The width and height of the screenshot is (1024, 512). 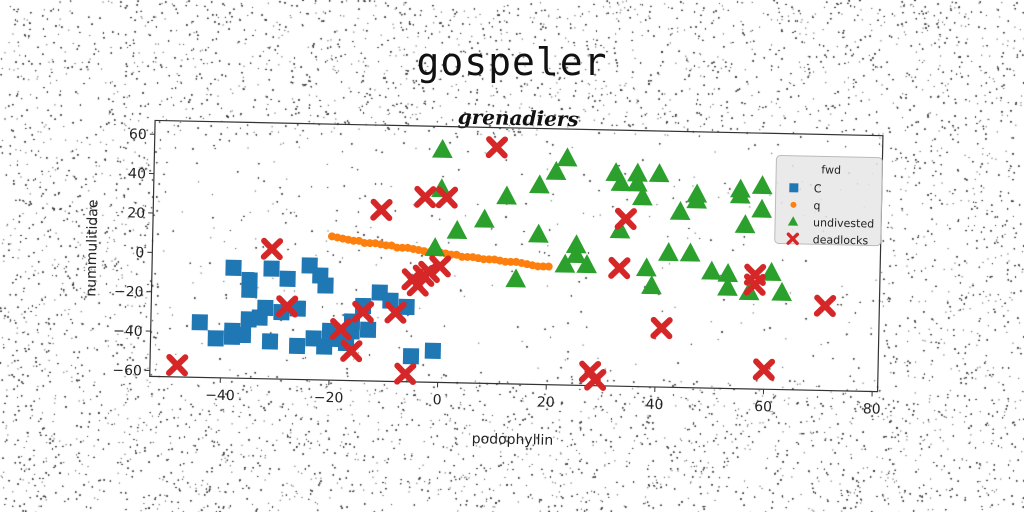 I want to click on x-tick-label: −40, so click(x=220, y=396).